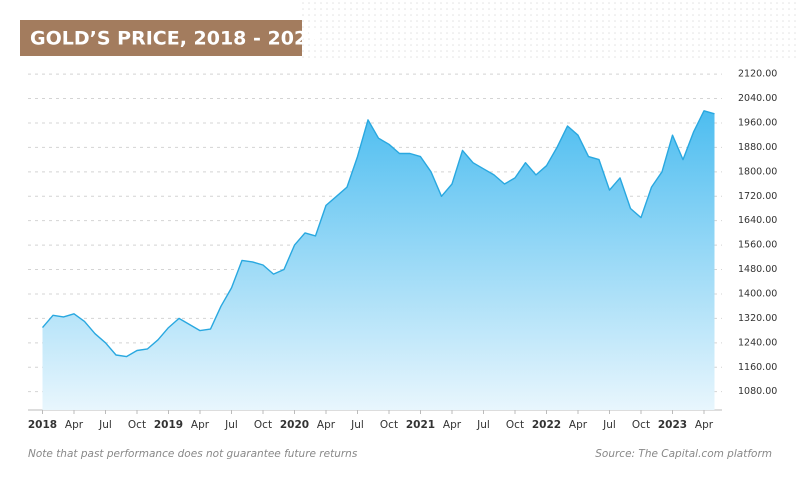  Describe the element at coordinates (757, 342) in the screenshot. I see `y-tick-label: 1240.00` at that location.